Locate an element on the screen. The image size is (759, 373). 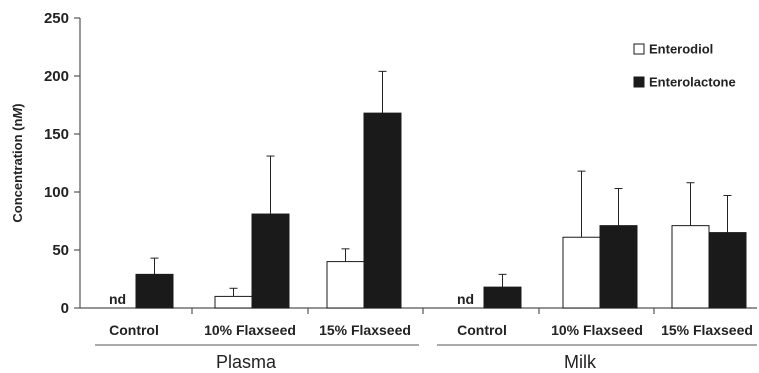
legend-label: Enterodiol is located at coordinates (681, 49).